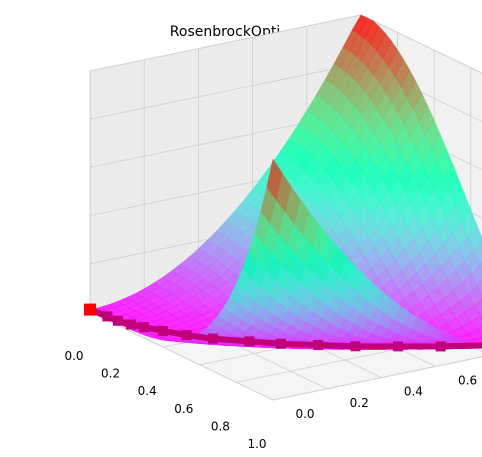 The width and height of the screenshot is (482, 457). I want to click on path-start-point, so click(90, 310).